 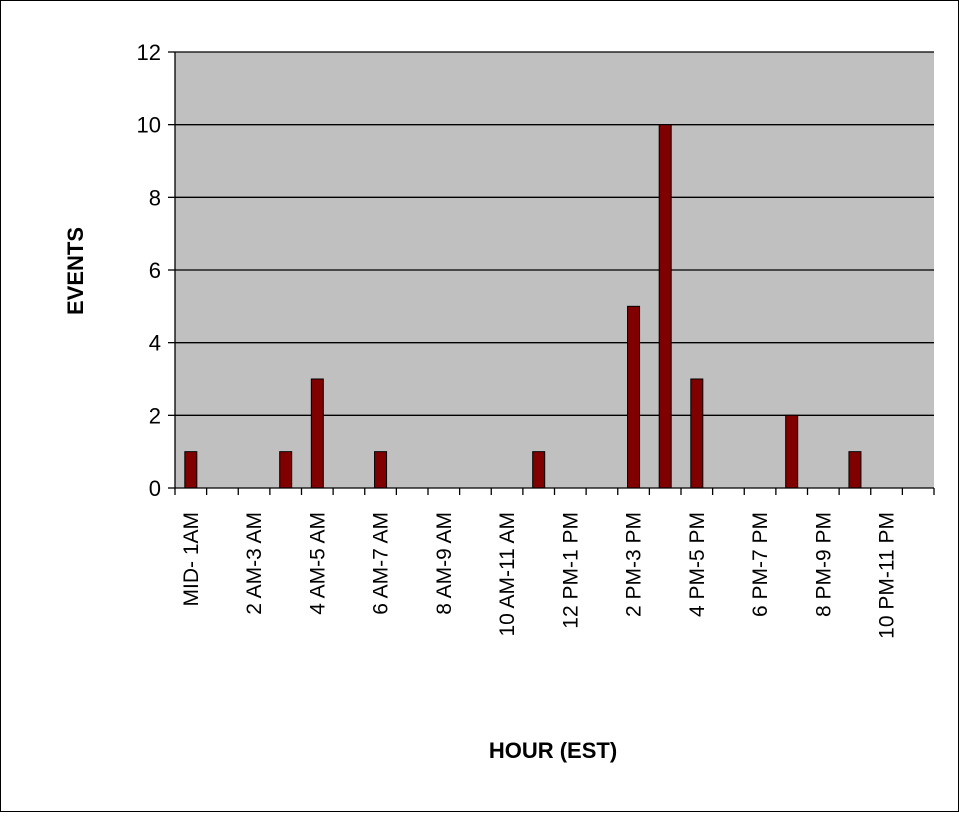 I want to click on x-tick-label-20: 8 PM-9 PM, so click(x=823, y=564).